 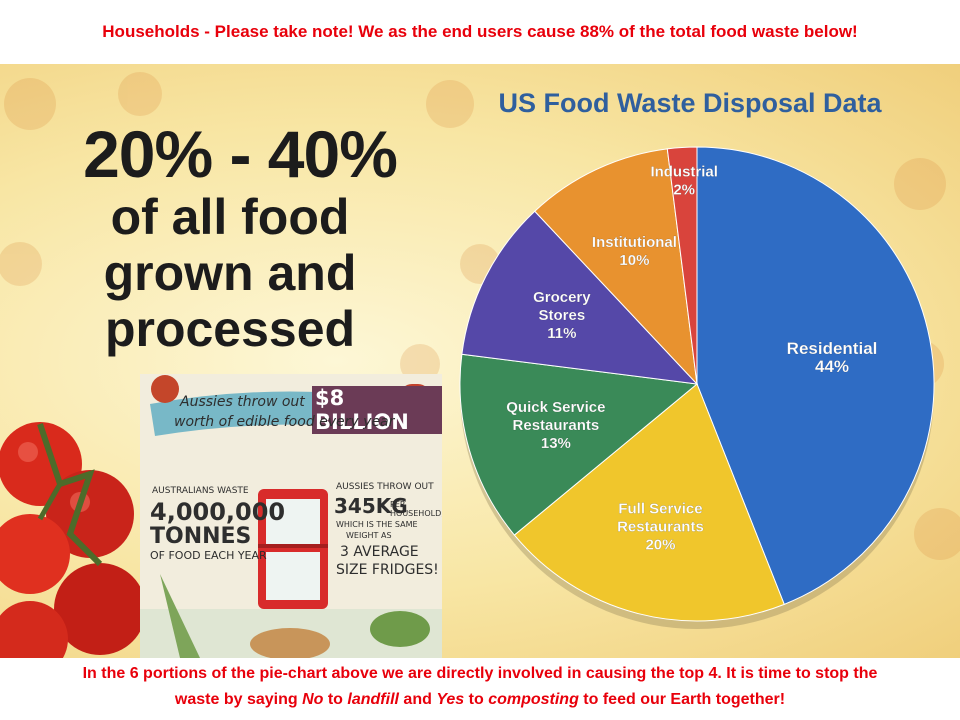 What do you see at coordinates (476, 699) in the screenshot?
I see `bottom-note-p4: to` at bounding box center [476, 699].